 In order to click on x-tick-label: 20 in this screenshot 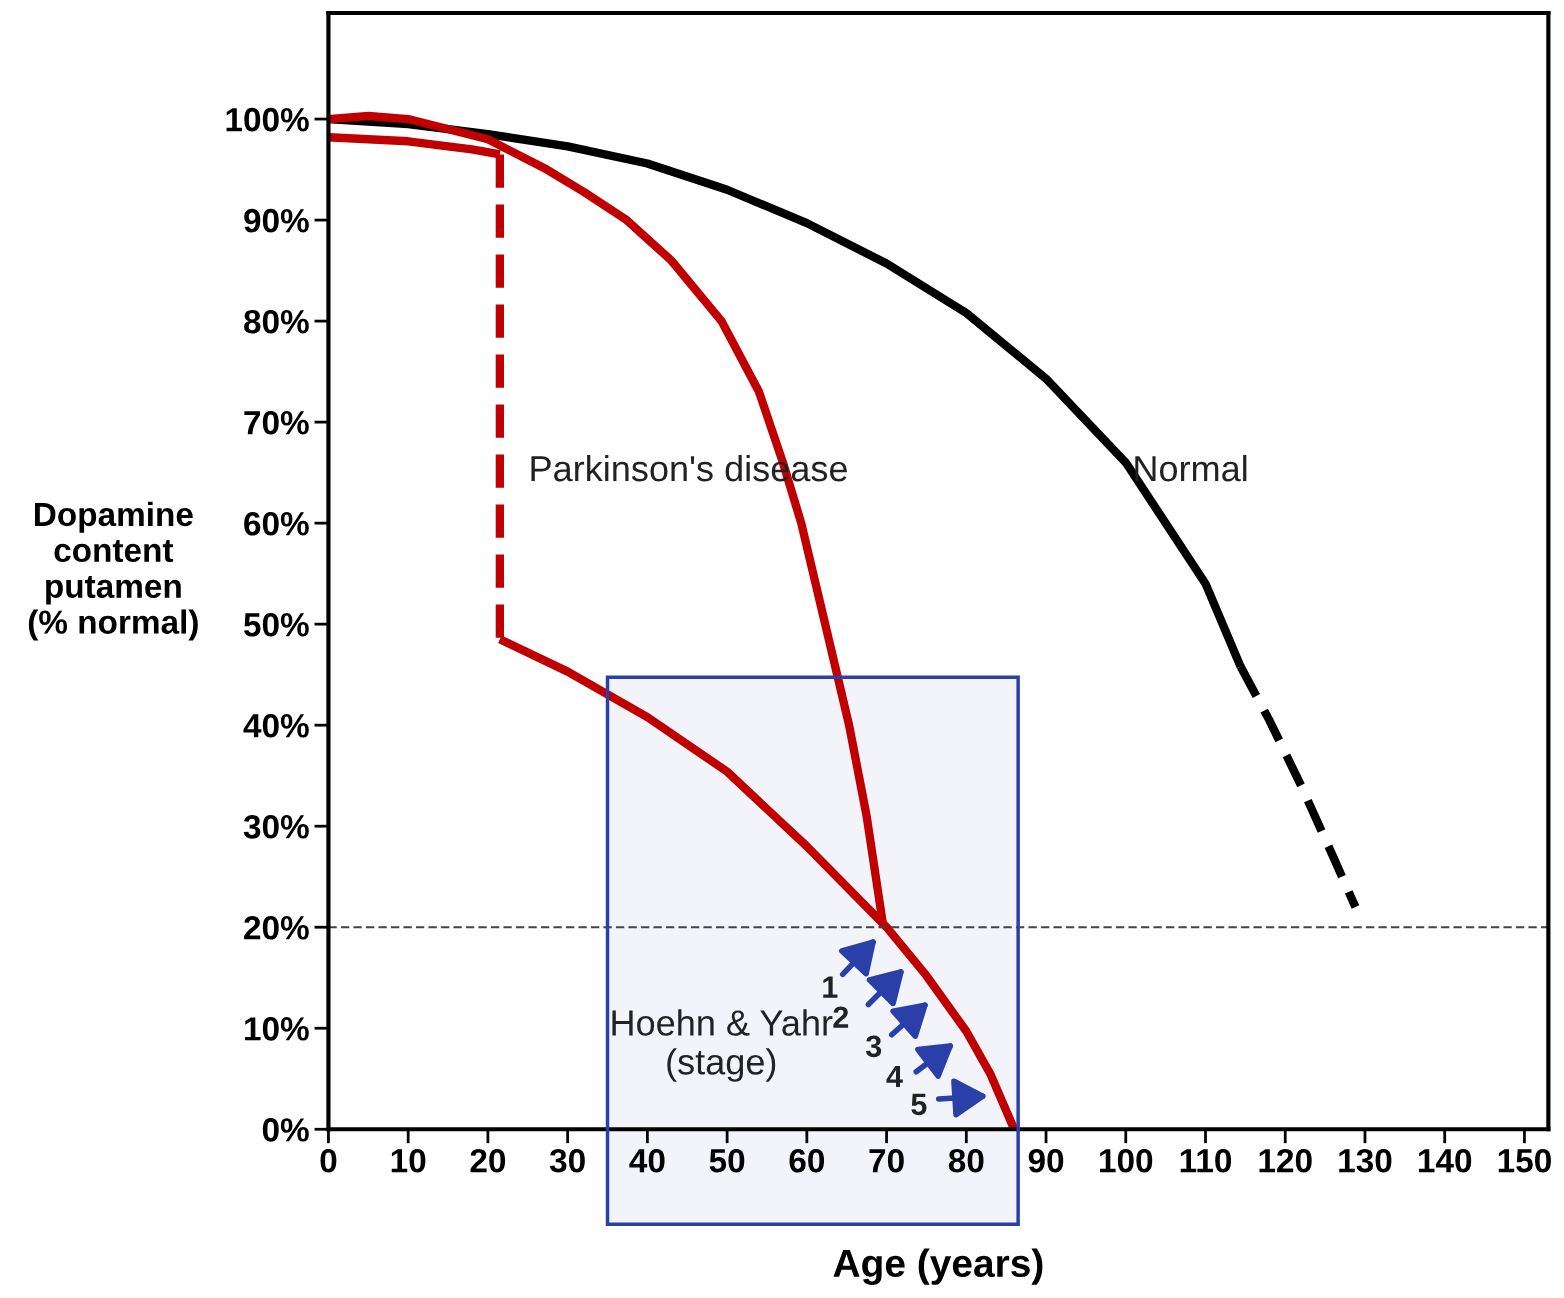, I will do `click(488, 1160)`.